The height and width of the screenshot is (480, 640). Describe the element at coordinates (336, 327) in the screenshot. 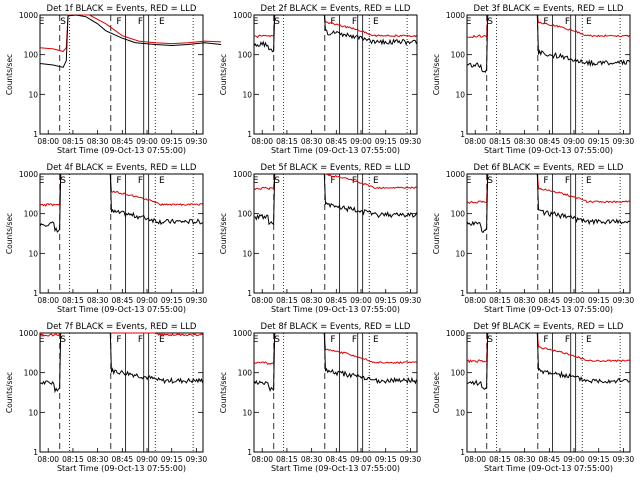

I see `panel-title: Det 8f BLACK = Events, RED = LLD` at that location.